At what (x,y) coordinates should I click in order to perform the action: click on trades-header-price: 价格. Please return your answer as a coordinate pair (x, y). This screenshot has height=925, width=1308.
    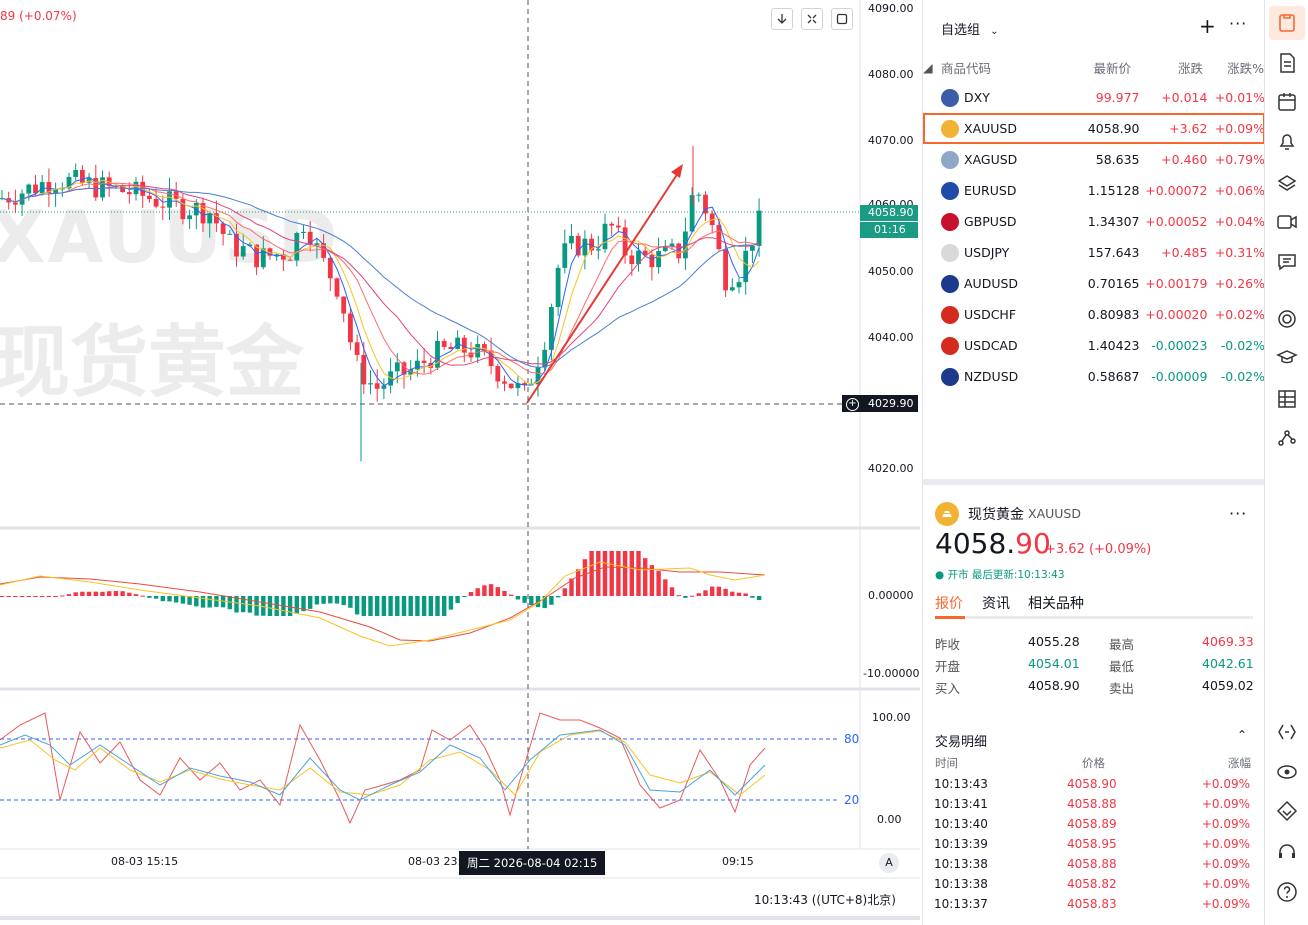
    Looking at the image, I should click on (1093, 763).